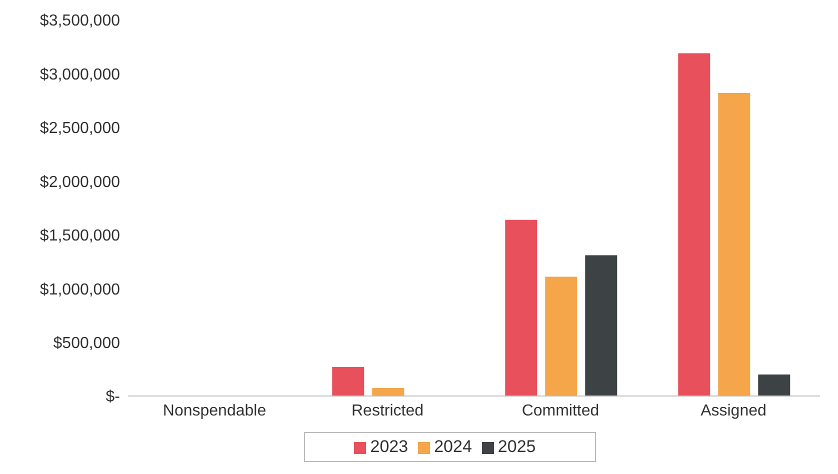  Describe the element at coordinates (80, 21) in the screenshot. I see `y-tick-label: $3,500,000` at that location.